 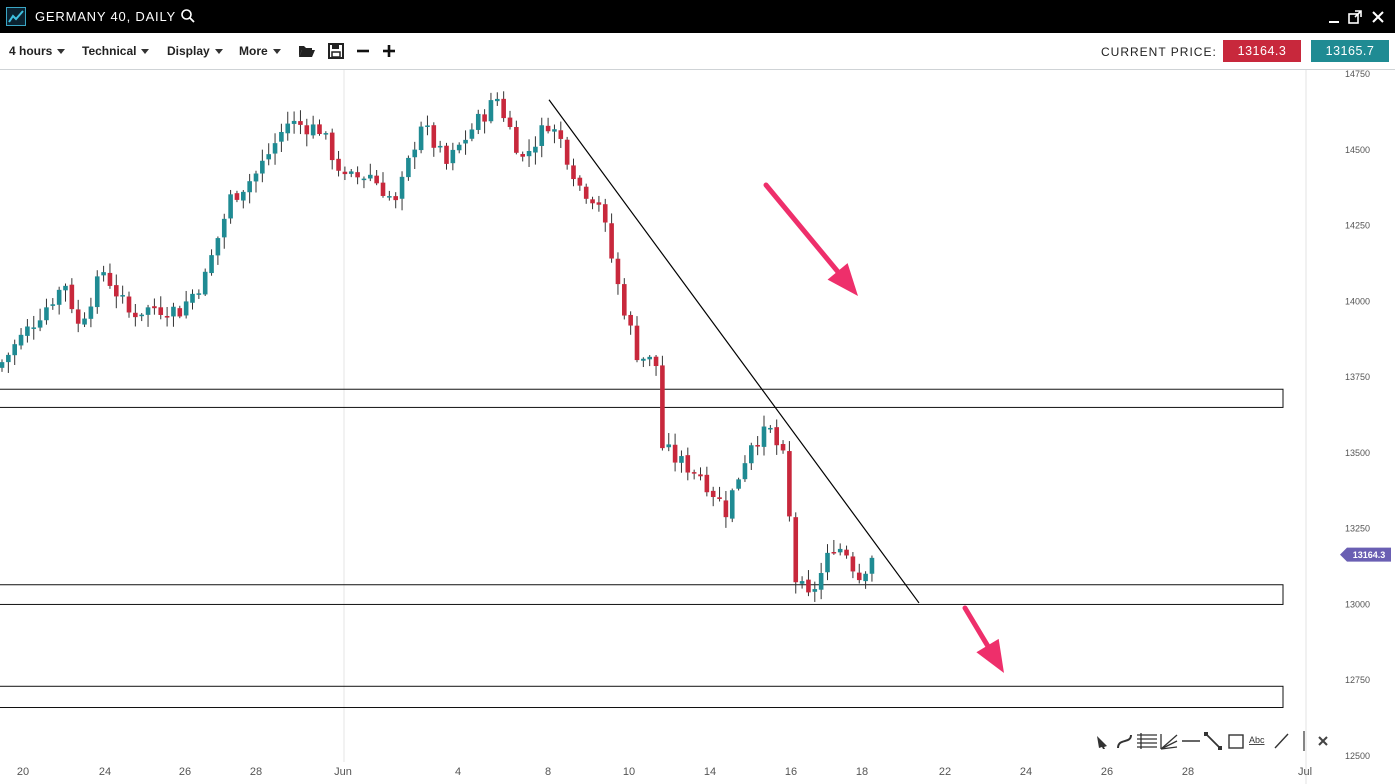 I want to click on x-tick-label: 24, so click(x=1026, y=772).